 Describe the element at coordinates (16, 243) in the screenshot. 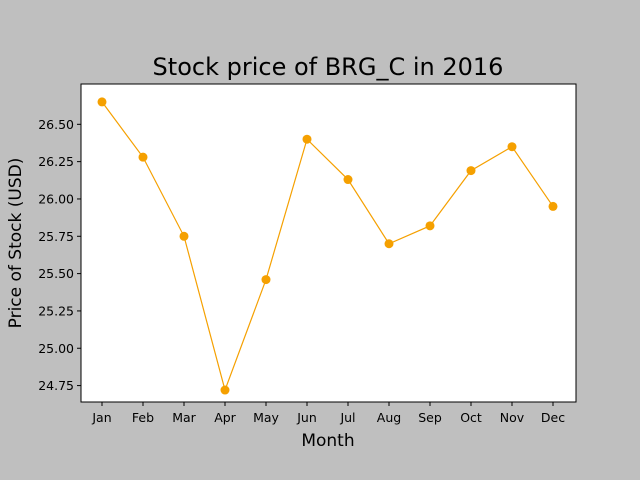

I see `y-axis-label: Price of Stock (USD)` at that location.